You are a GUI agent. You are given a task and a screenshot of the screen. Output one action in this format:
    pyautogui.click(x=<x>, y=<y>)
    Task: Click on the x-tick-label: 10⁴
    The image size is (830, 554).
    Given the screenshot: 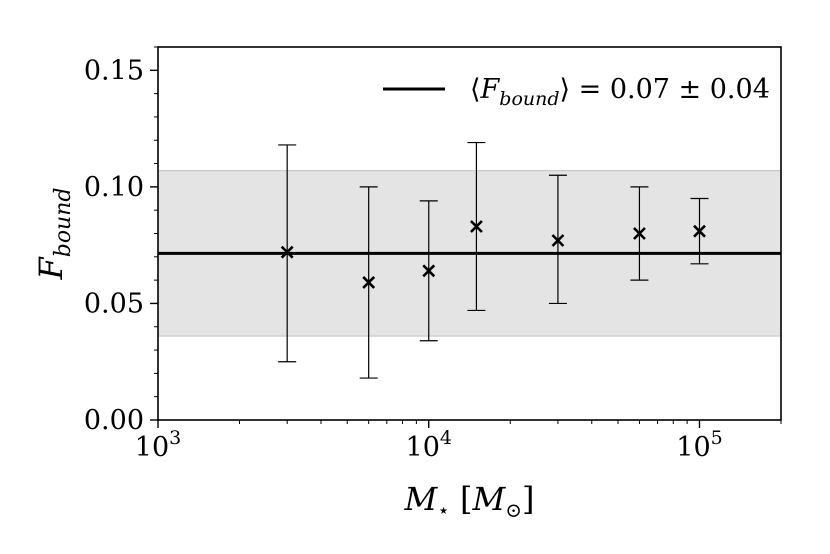 What is the action you would take?
    pyautogui.click(x=429, y=445)
    